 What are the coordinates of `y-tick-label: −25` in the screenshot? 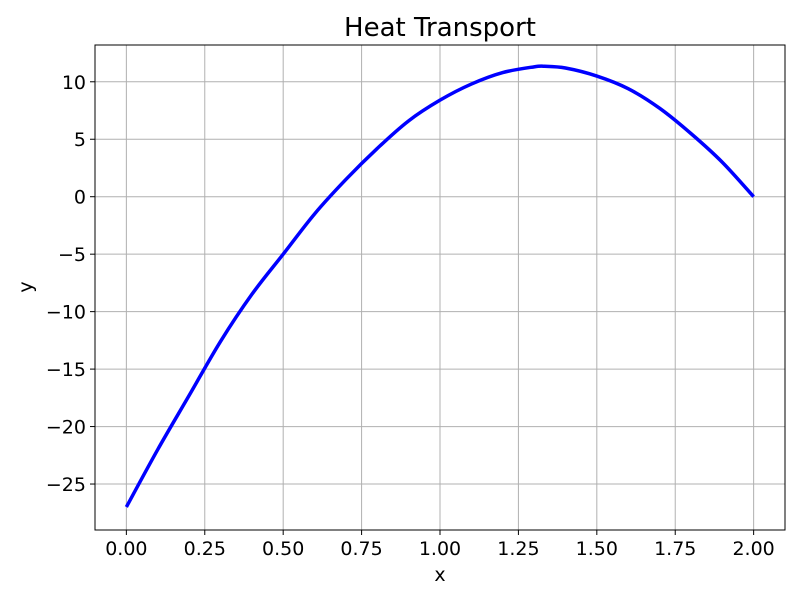 It's located at (66, 485).